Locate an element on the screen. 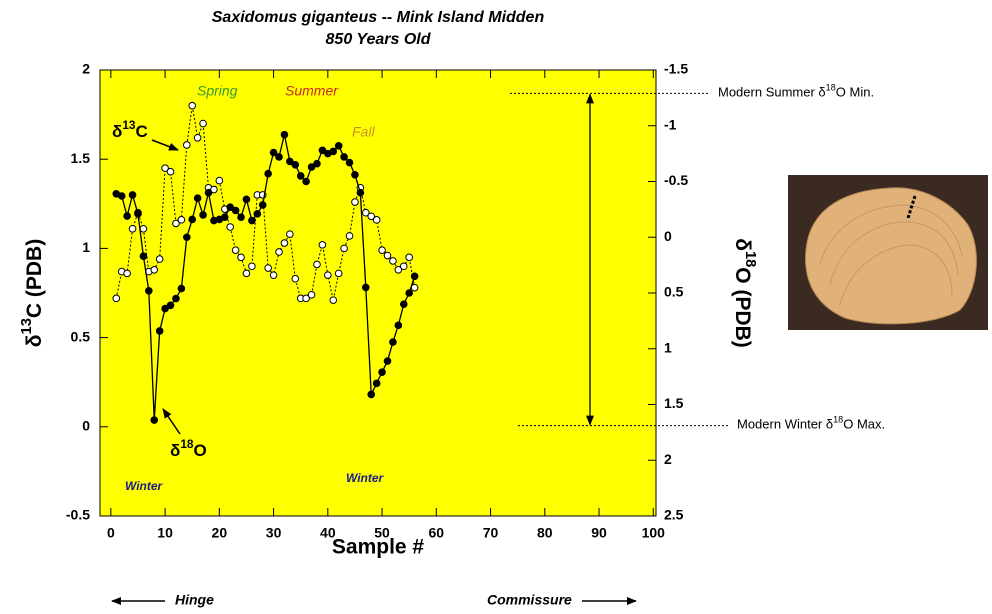  reference-label-part: O Min. is located at coordinates (855, 92).